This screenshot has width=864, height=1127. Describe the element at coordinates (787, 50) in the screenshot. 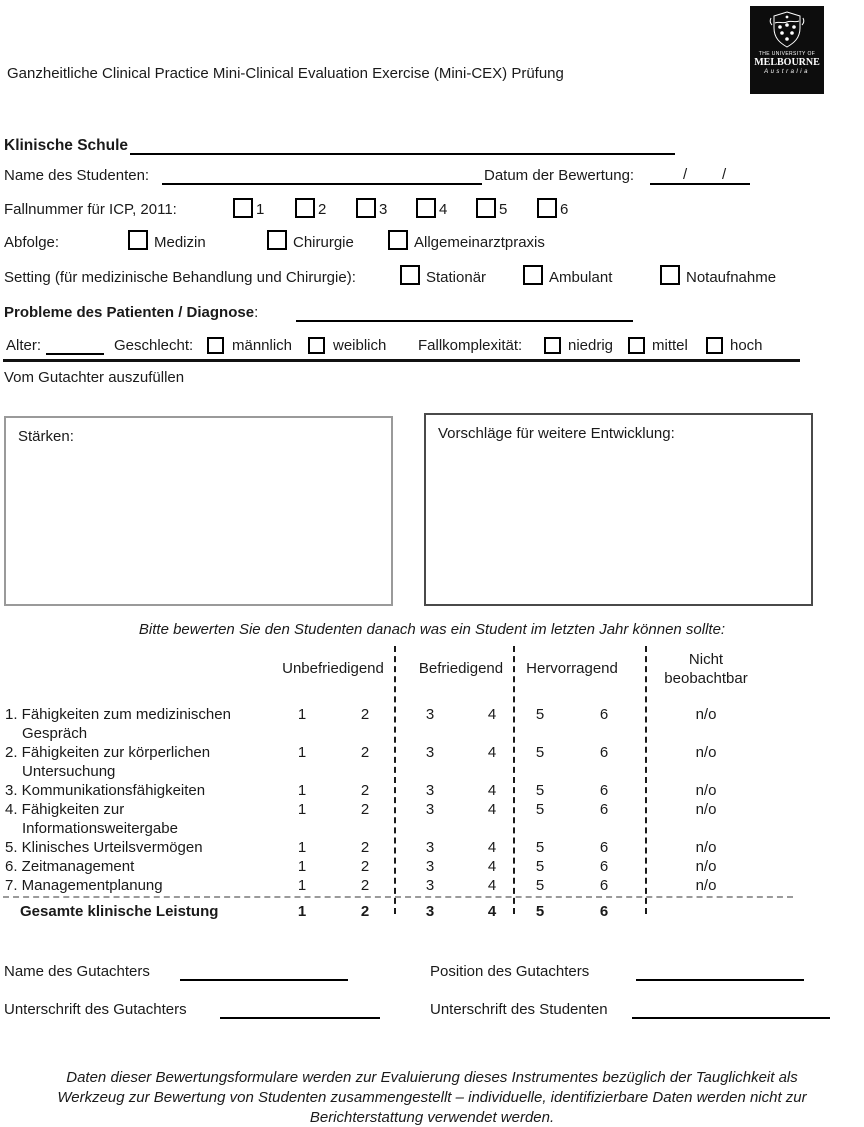

I see `melbourne-logo: THE UNIVERSITY OF MELBOURNE Australia` at that location.